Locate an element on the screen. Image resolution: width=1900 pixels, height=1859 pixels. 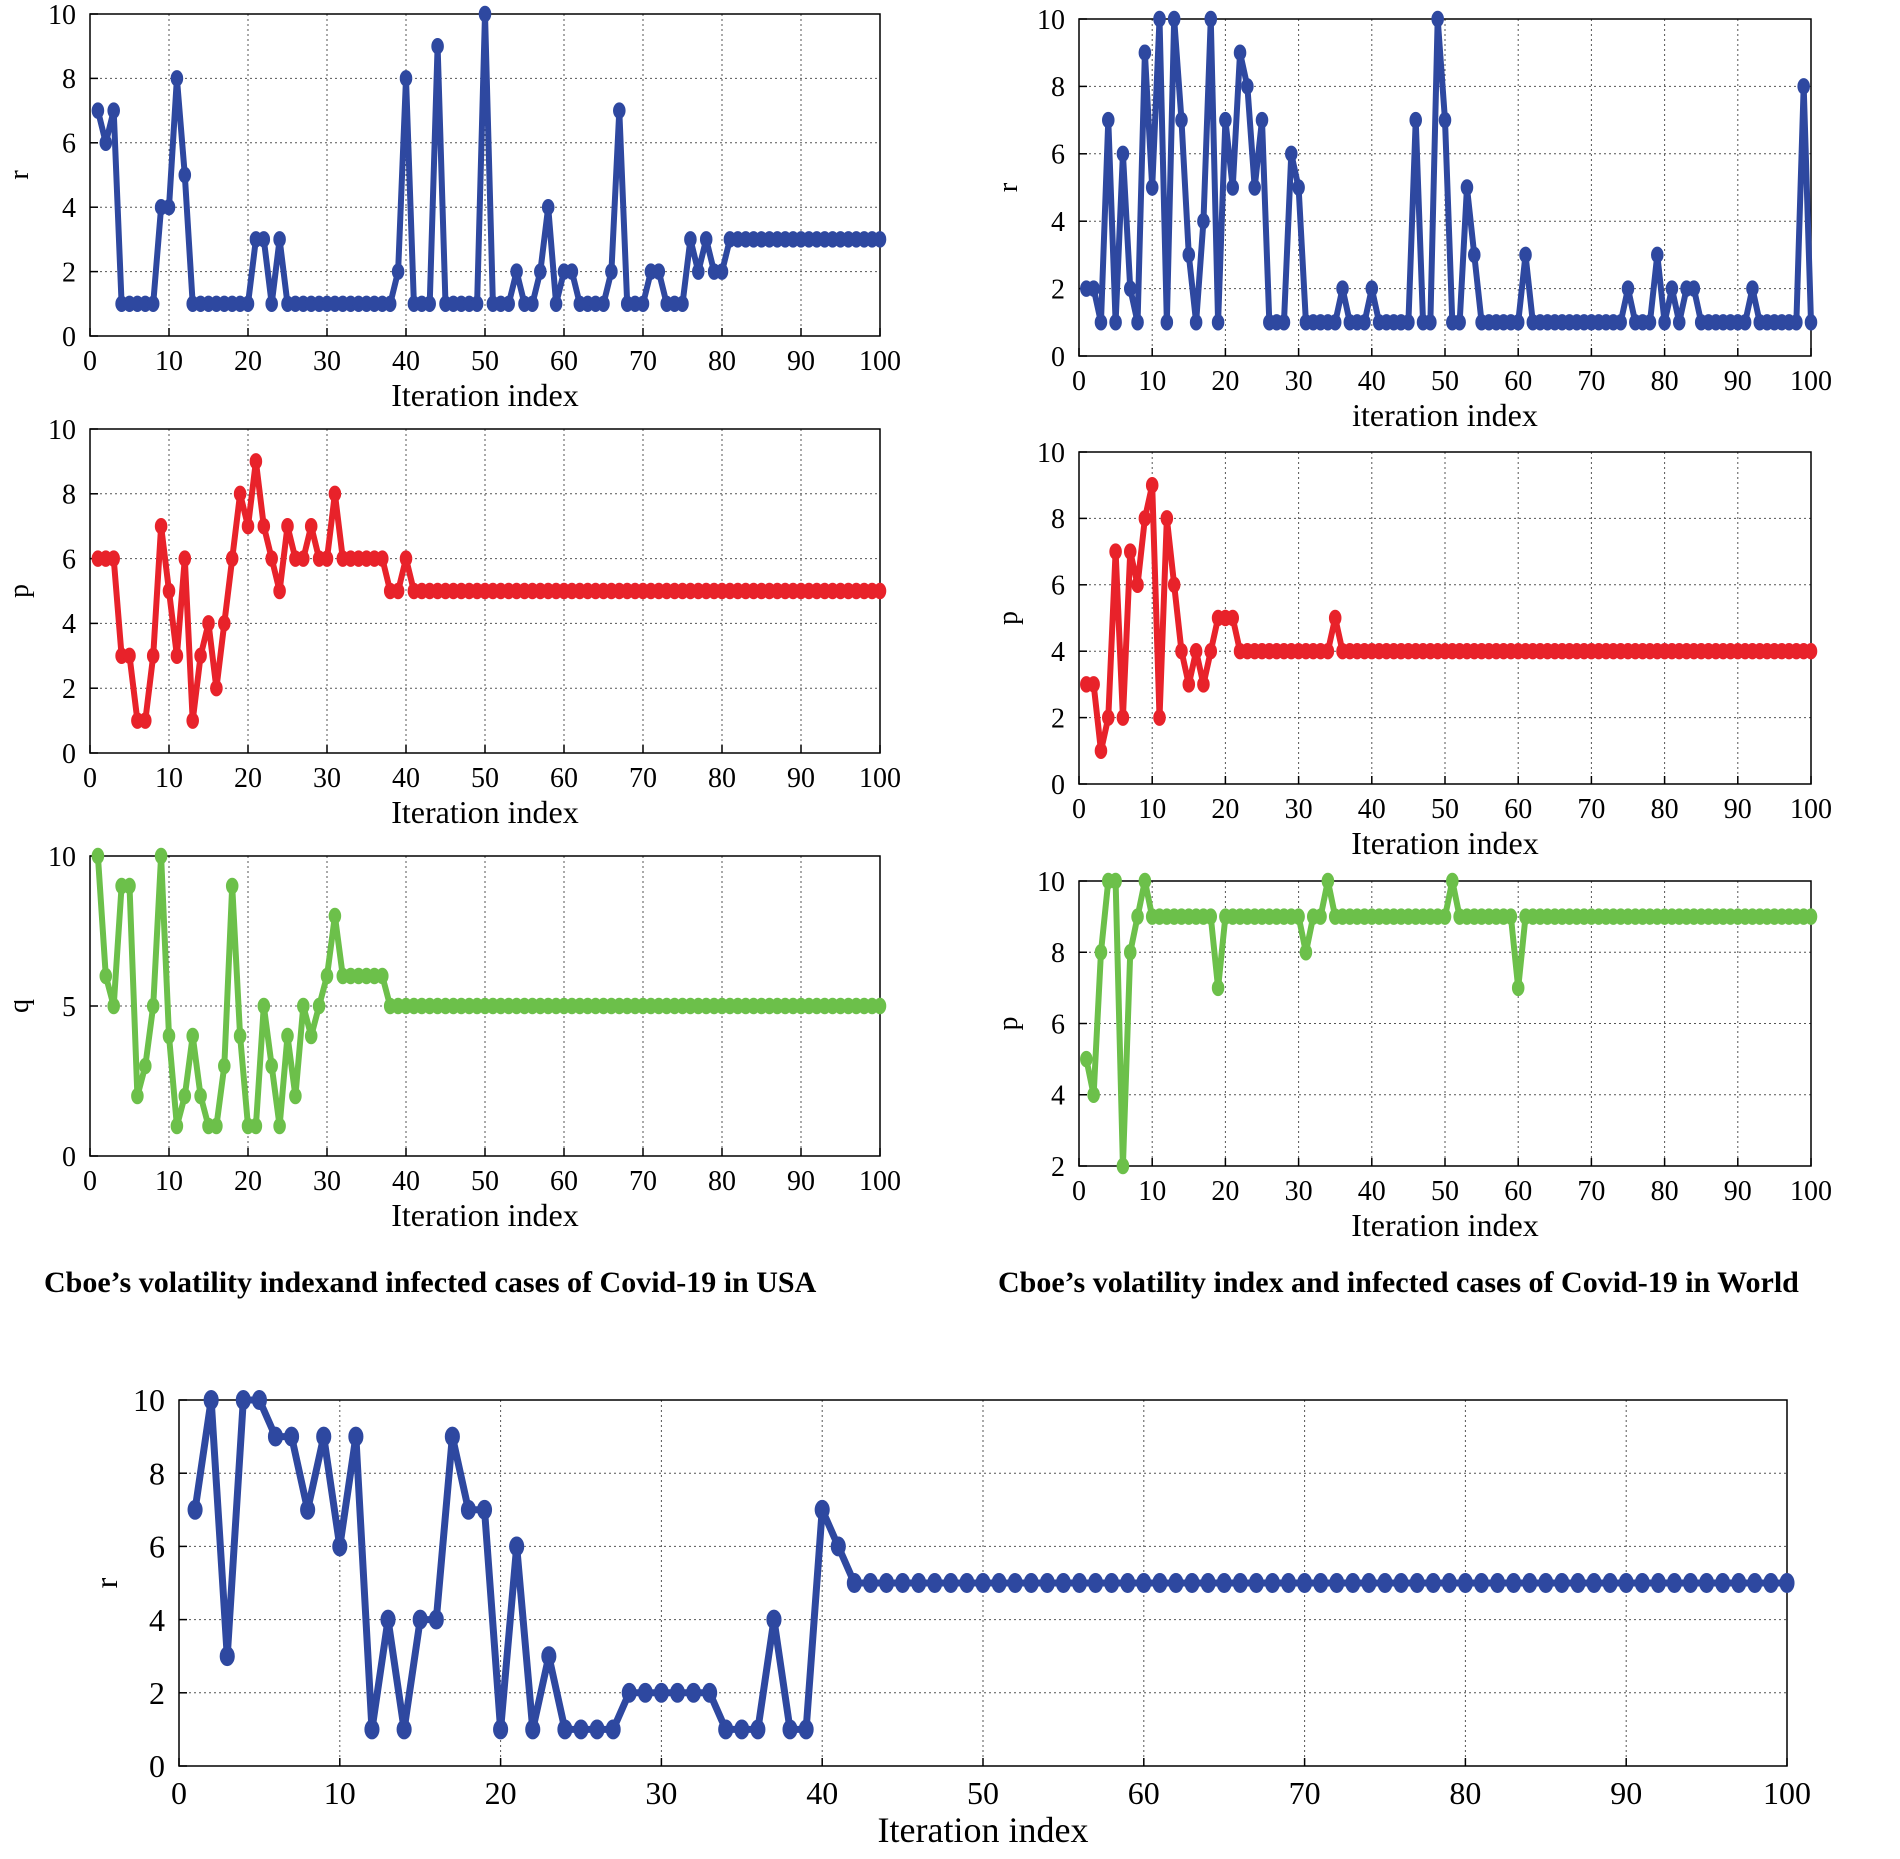
x-tick-label: 90 is located at coordinates (801, 778).